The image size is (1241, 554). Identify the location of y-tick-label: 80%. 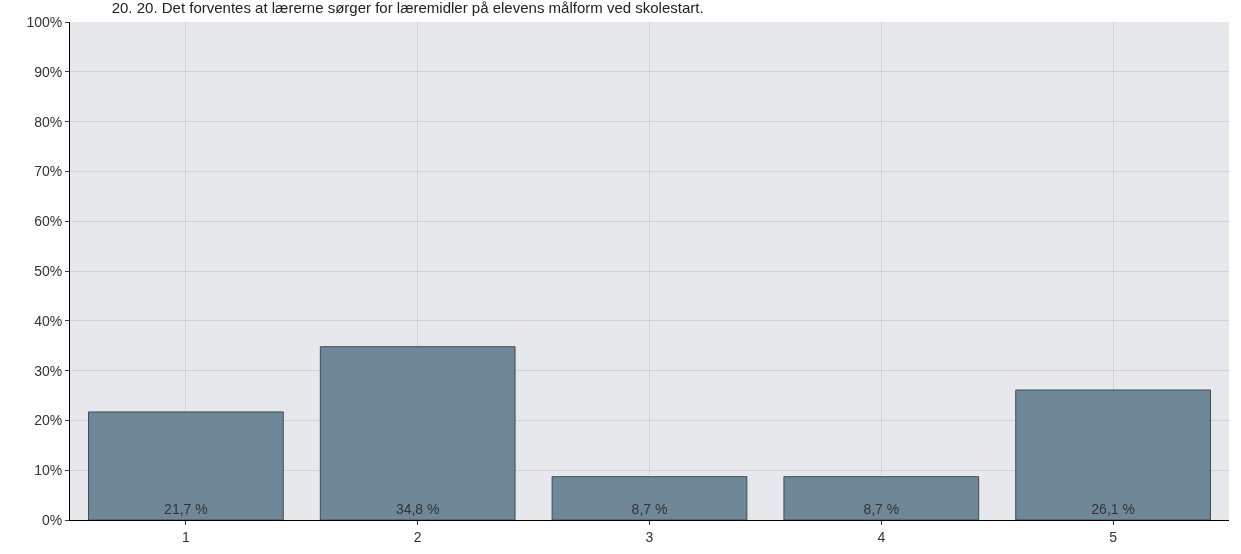
(48, 121).